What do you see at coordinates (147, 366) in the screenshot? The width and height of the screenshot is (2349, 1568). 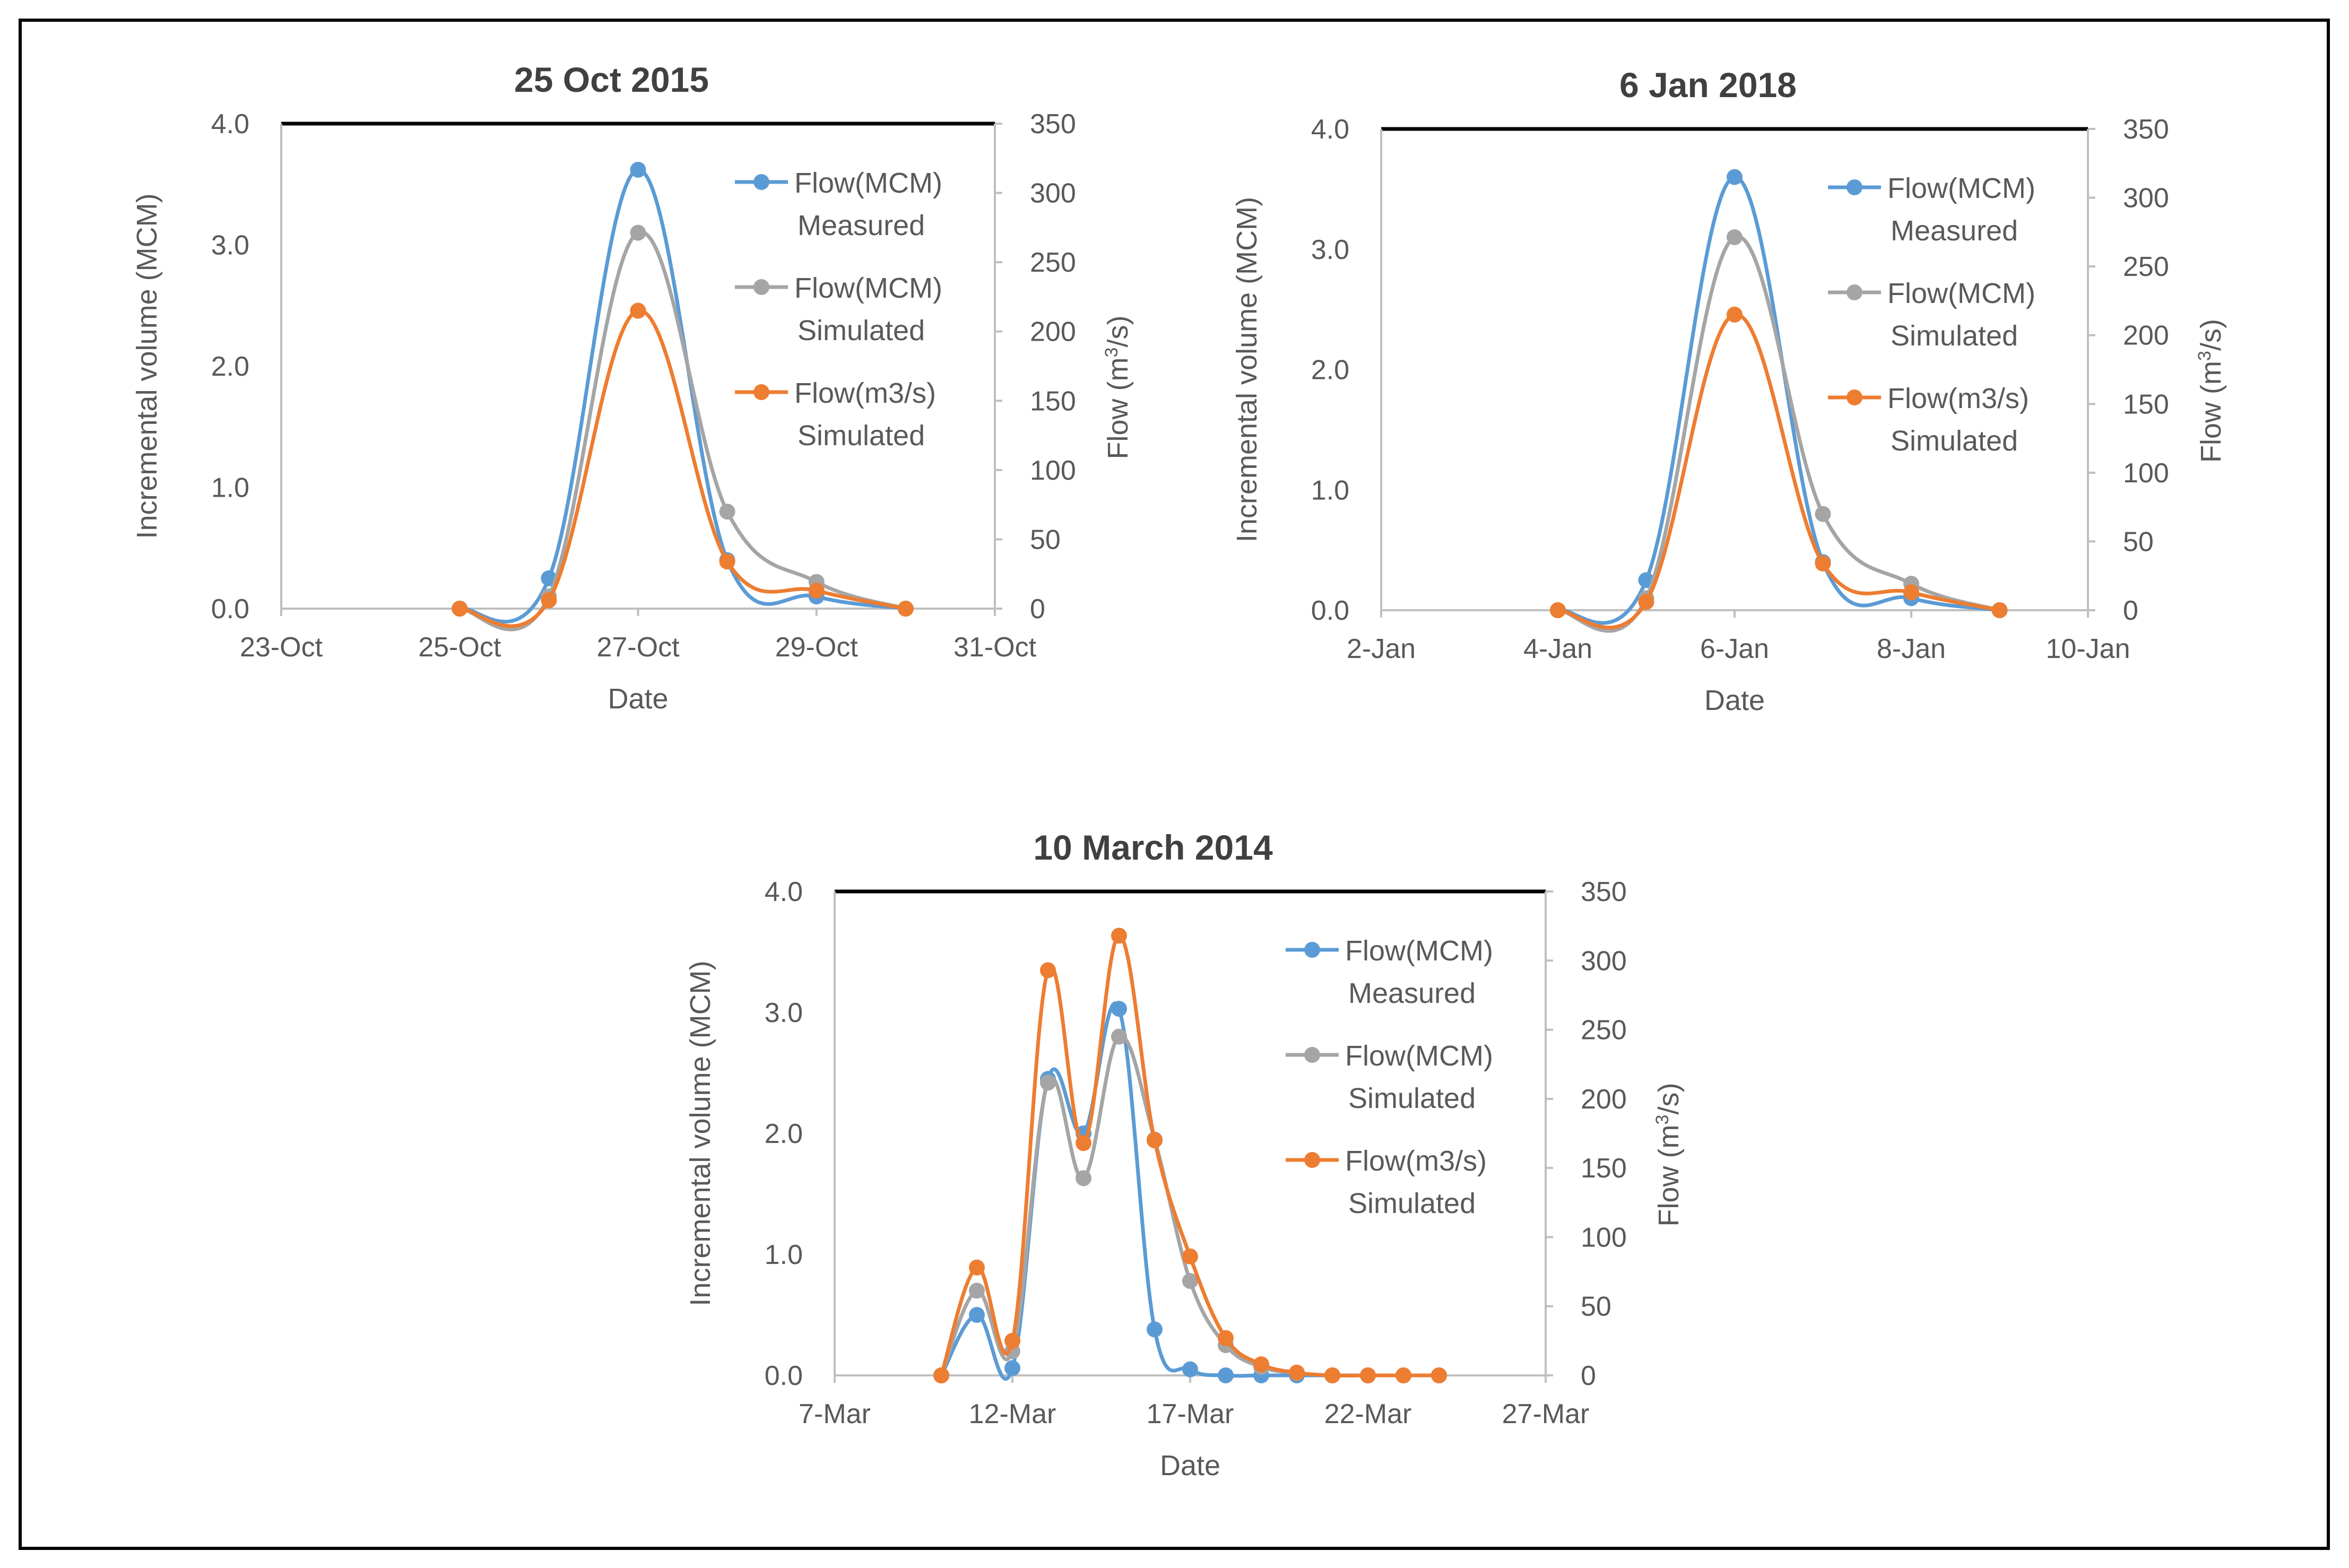 I see `y-axis-label: Incremental volume (MCM)` at bounding box center [147, 366].